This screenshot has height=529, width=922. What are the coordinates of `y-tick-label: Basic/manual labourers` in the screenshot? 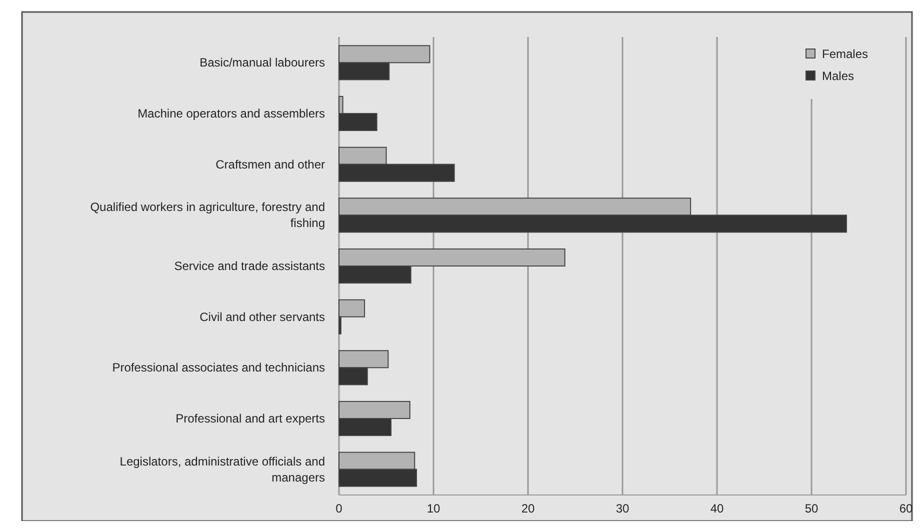 It's located at (262, 63).